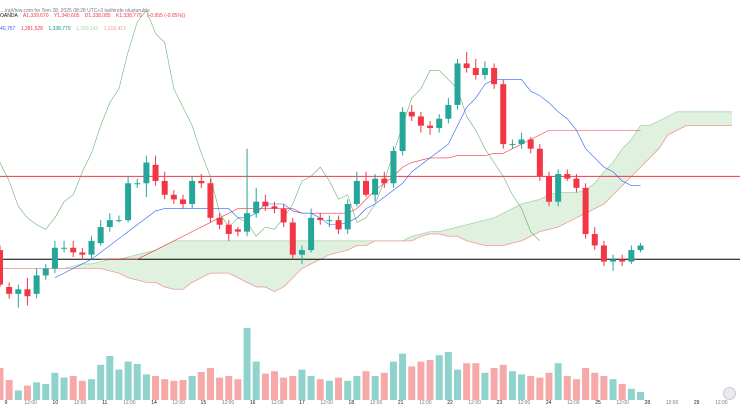  What do you see at coordinates (35, 16) in the screenshot?
I see `ohlc-open: A1,339,670` at bounding box center [35, 16].